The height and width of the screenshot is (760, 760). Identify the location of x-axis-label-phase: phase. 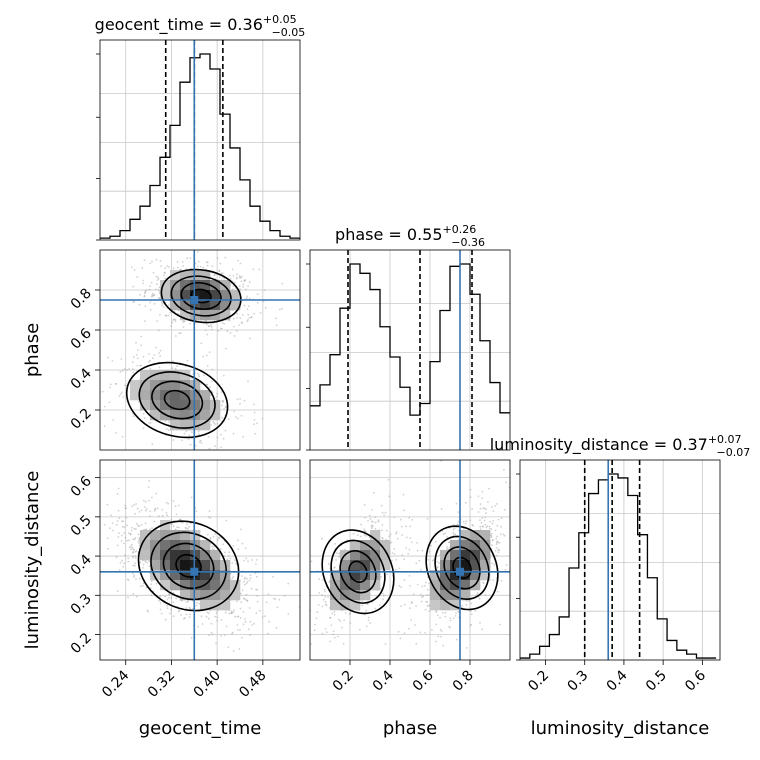
(410, 728).